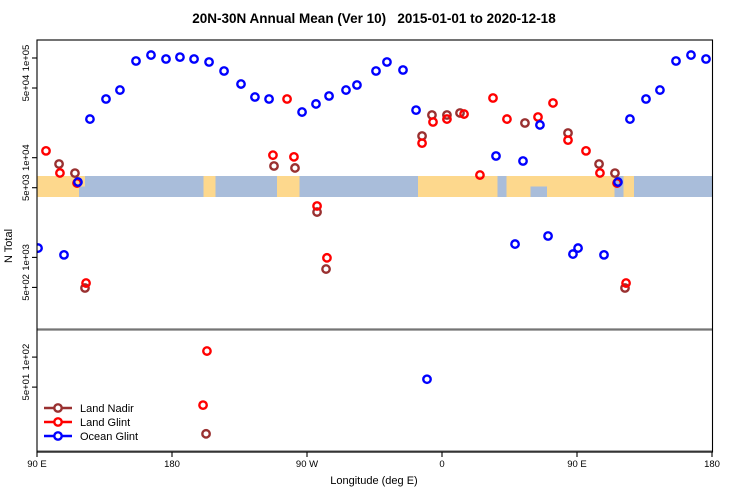  I want to click on y-tick-label: 5e+03, so click(26, 187).